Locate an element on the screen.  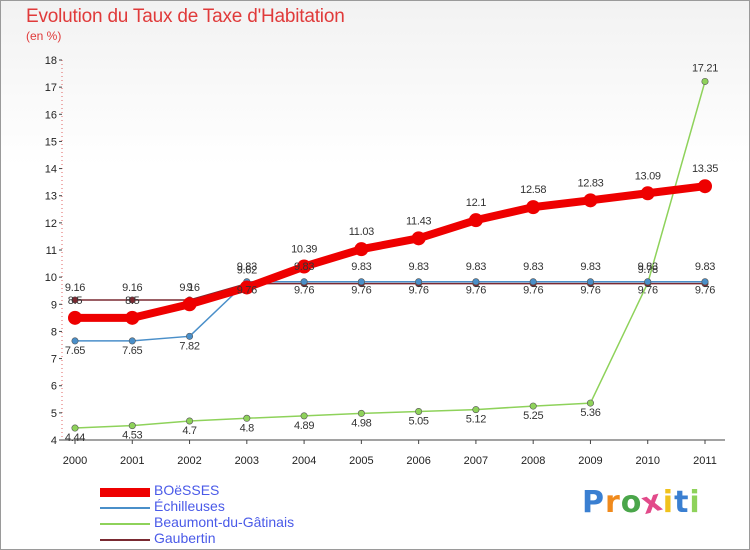
data-label-beaumont: 5.05 is located at coordinates (419, 422).